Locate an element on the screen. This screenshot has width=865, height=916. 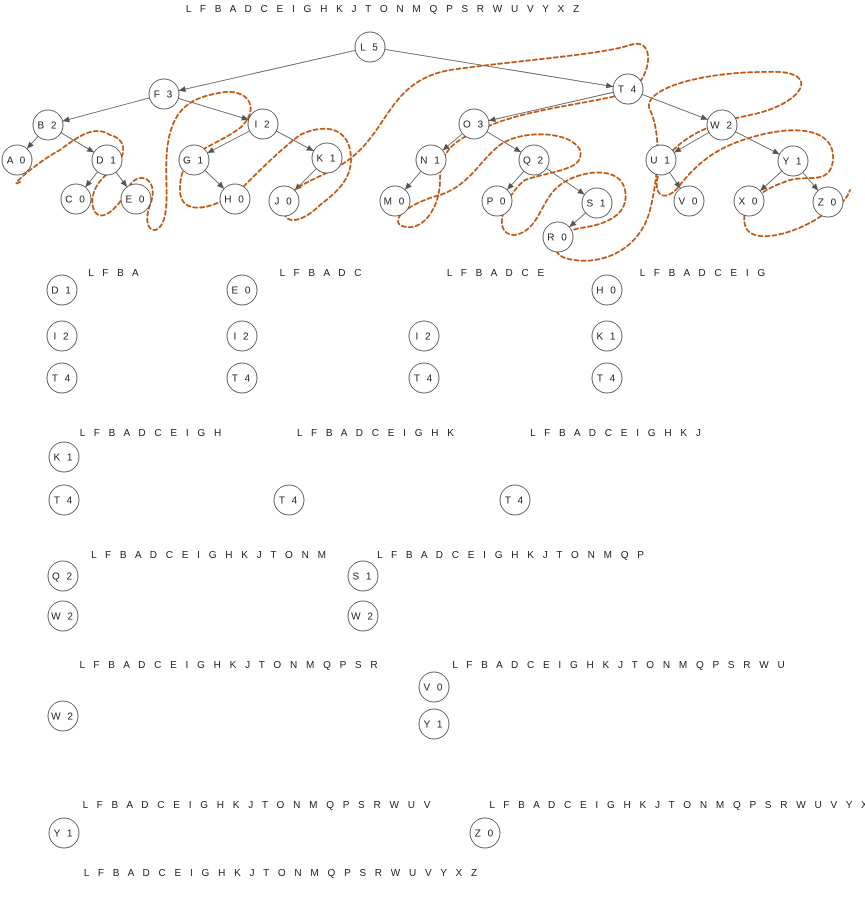
step-visited-label: L F B A D C E I G H K J T O N M Q P S R is located at coordinates (229, 665).